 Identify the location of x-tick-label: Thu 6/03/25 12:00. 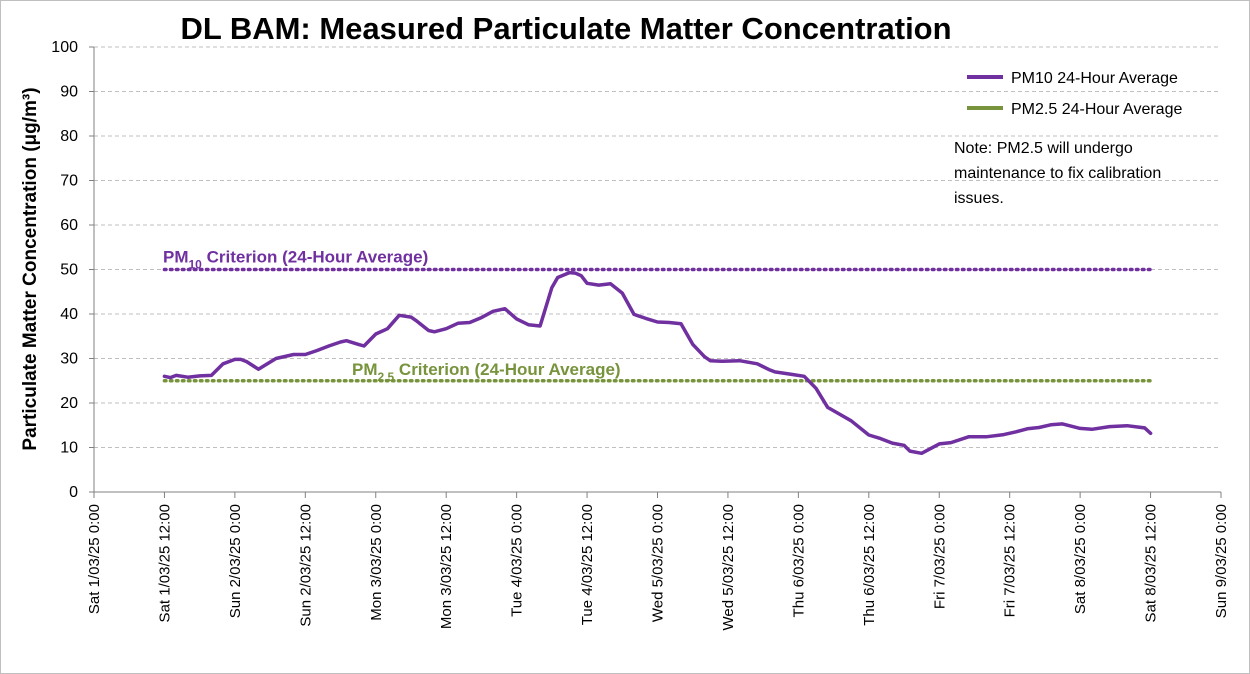
(869, 565).